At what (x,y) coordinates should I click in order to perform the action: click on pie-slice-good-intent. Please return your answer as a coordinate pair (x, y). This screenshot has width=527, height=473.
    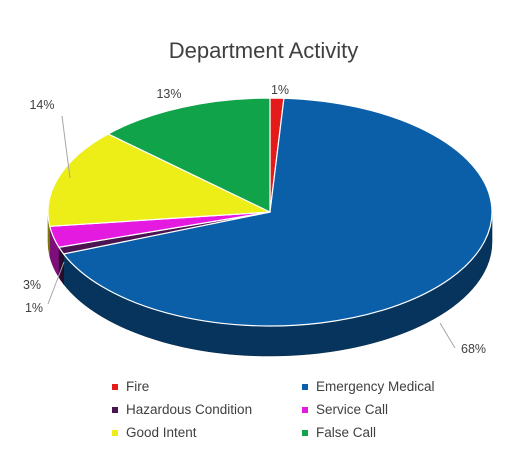
    Looking at the image, I should click on (159, 180).